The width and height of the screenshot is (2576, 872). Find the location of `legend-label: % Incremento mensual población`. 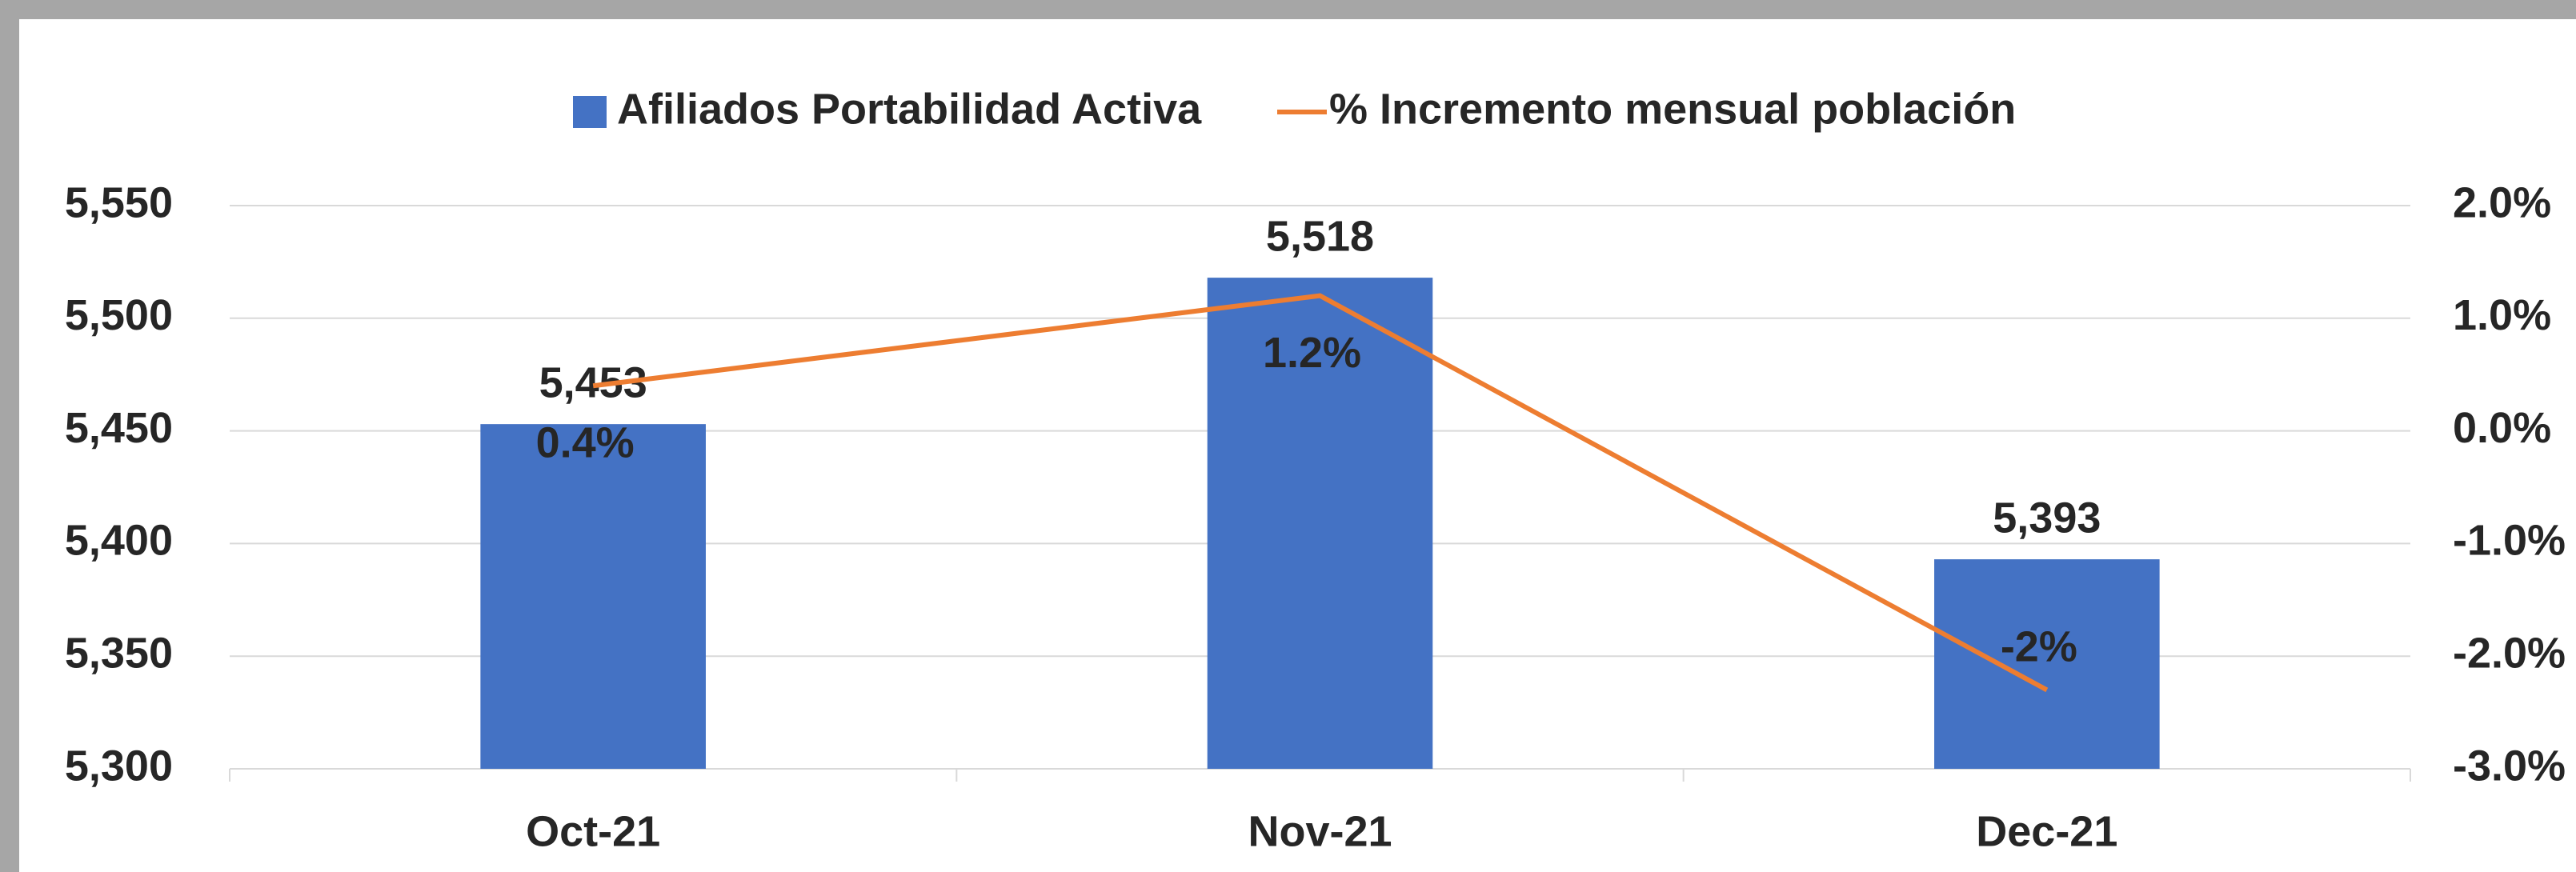

legend-label: % Incremento mensual población is located at coordinates (1672, 109).